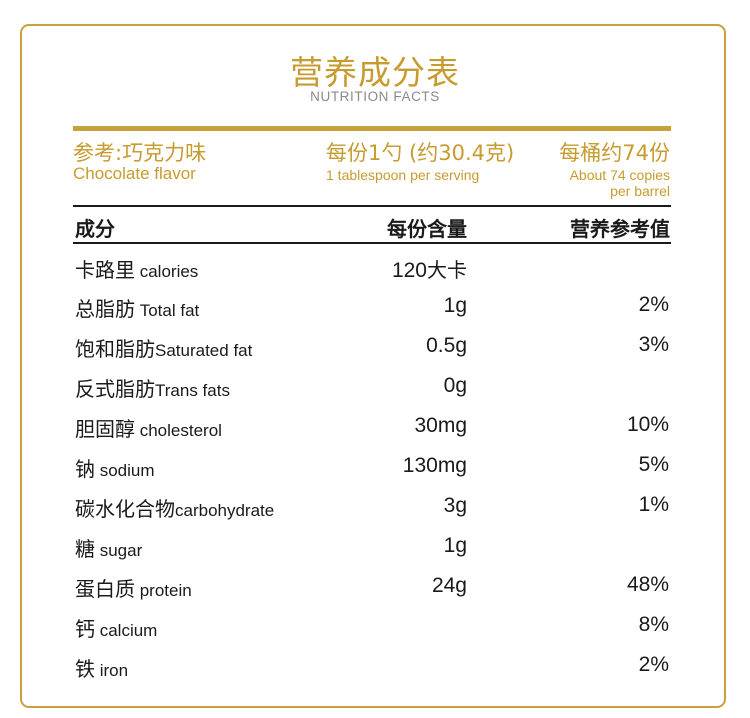 The height and width of the screenshot is (718, 750). What do you see at coordinates (375, 393) in the screenshot?
I see `table-row: 反式脂肪Trans fats 0g` at bounding box center [375, 393].